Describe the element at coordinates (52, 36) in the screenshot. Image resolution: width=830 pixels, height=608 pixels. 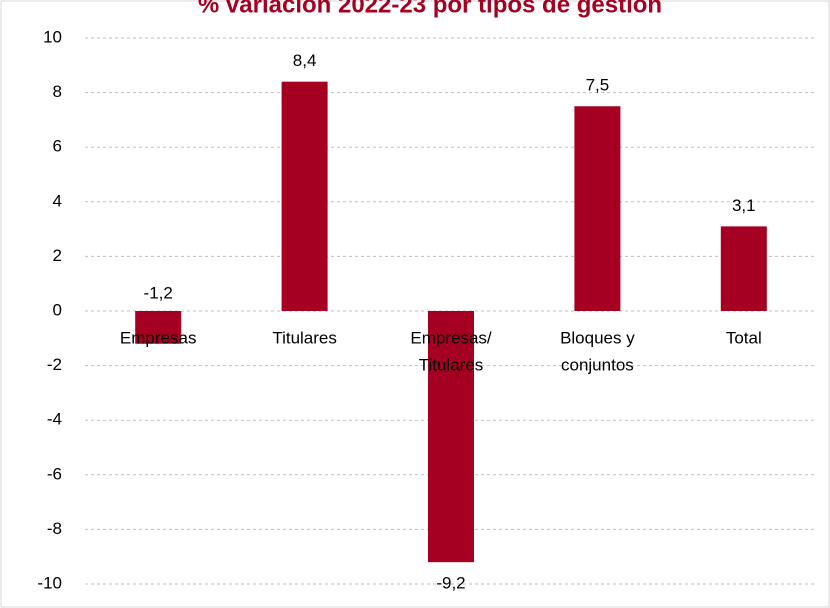
I see `y-tick-label: 10` at that location.